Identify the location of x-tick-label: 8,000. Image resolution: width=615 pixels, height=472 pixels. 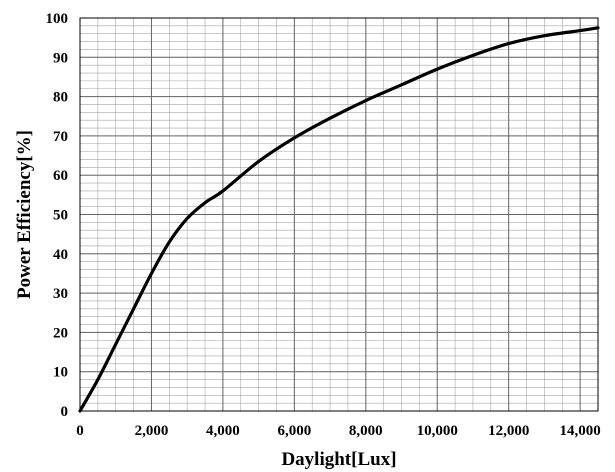
(366, 431).